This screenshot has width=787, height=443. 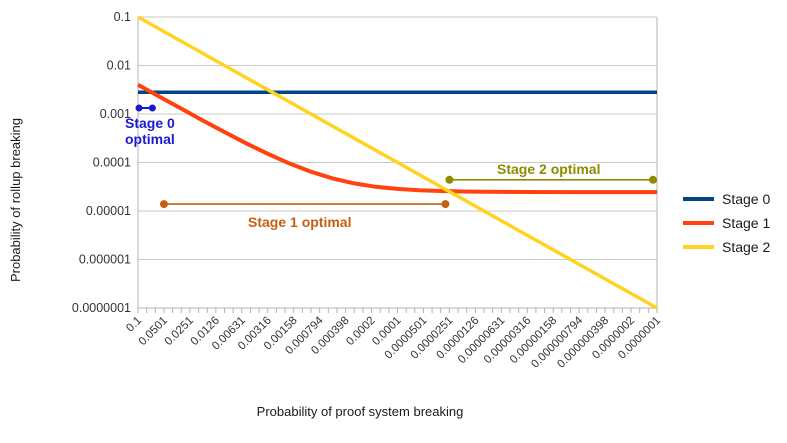 I want to click on stage2-optimal-end-dot, so click(x=653, y=179).